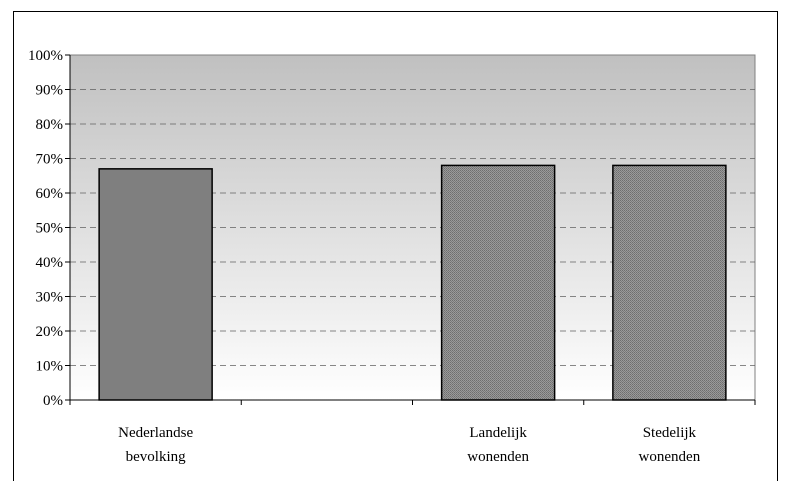 Image resolution: width=789 pixels, height=481 pixels. What do you see at coordinates (50, 125) in the screenshot?
I see `y-tick-label: 80%` at bounding box center [50, 125].